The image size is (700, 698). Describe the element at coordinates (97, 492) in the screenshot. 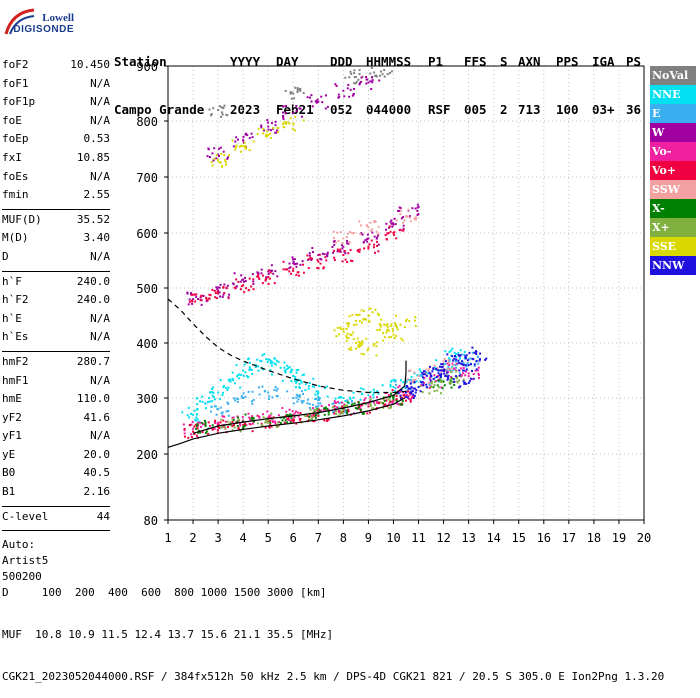

I see `param-value: 2.16` at that location.